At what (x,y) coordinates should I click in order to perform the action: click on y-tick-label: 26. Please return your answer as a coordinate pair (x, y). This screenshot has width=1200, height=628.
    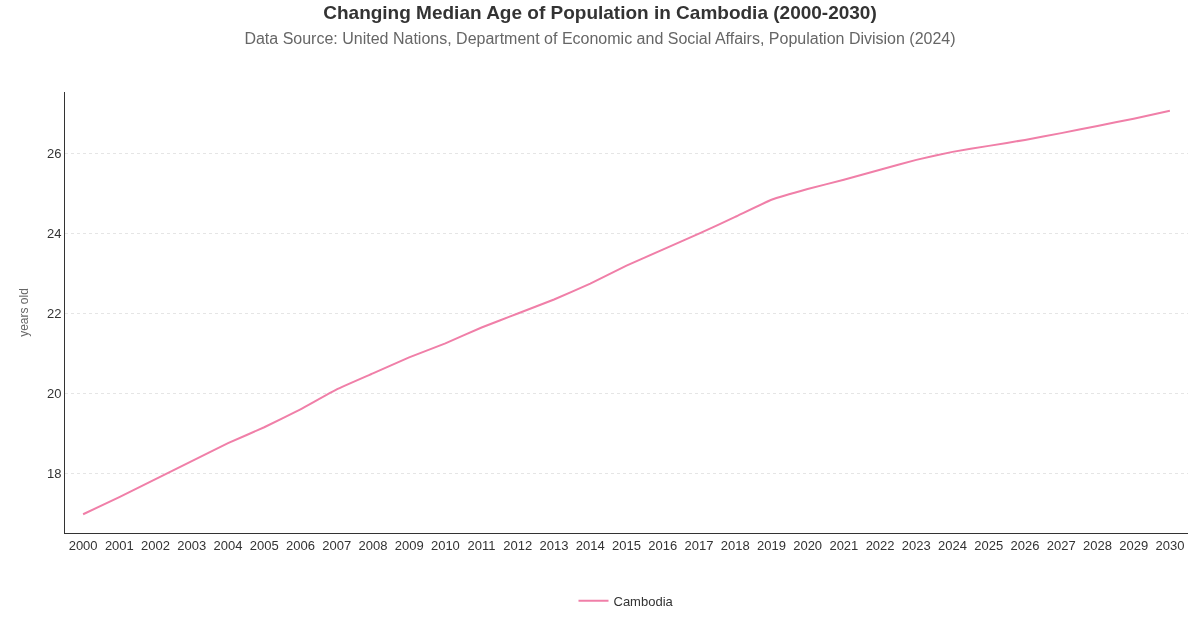
    Looking at the image, I should click on (54, 154).